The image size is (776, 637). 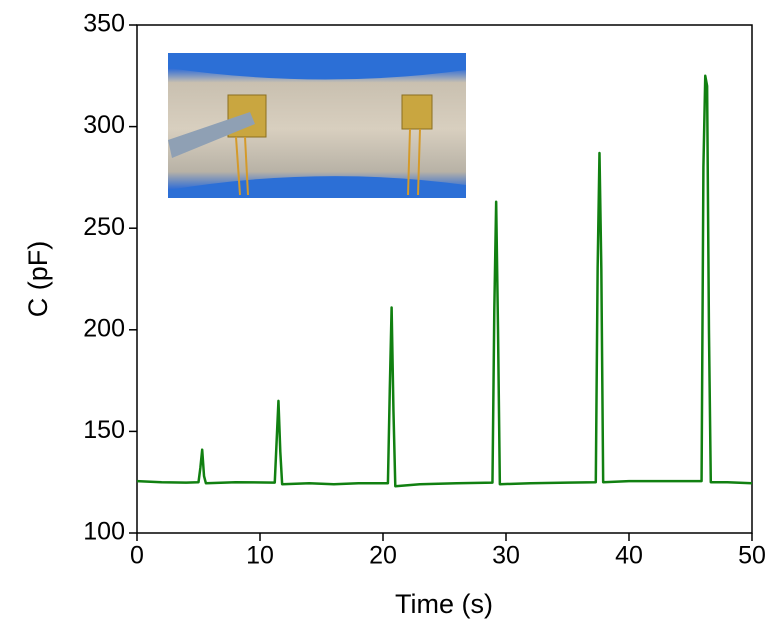 I want to click on y-tick-label: 150, so click(x=104, y=430).